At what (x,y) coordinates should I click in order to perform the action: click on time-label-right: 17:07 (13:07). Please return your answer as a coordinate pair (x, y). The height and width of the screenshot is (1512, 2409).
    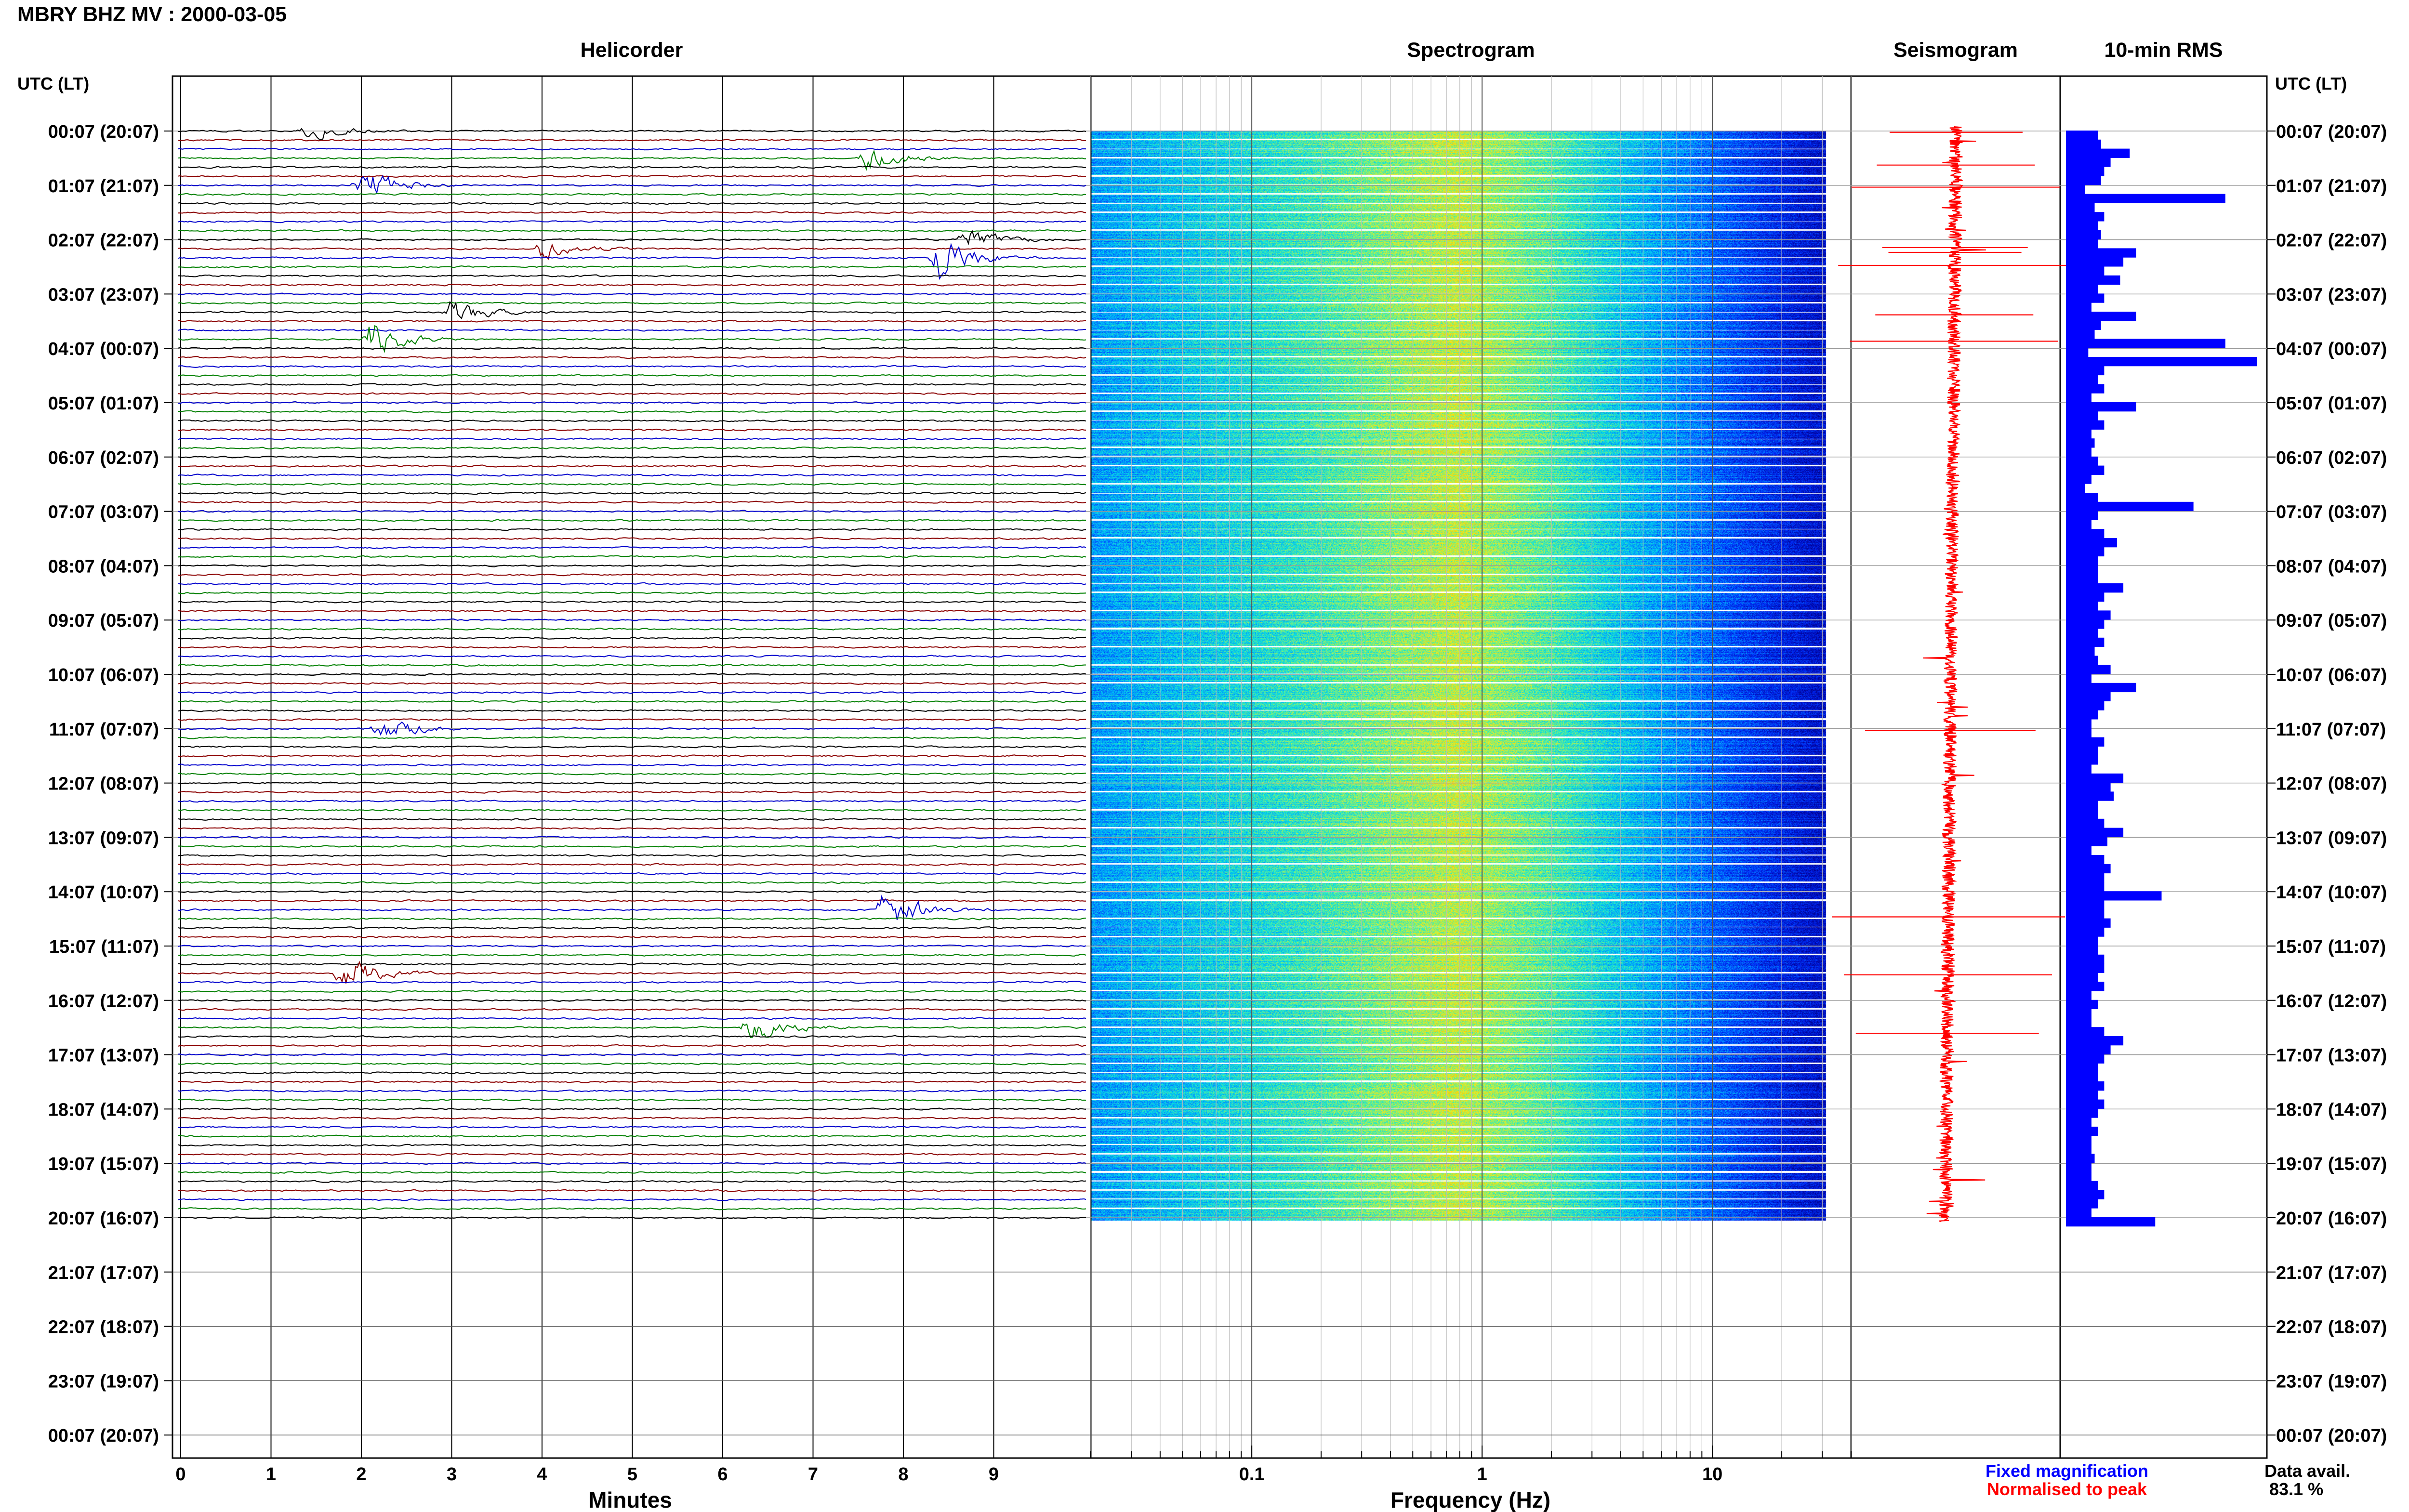
    Looking at the image, I should click on (2331, 1056).